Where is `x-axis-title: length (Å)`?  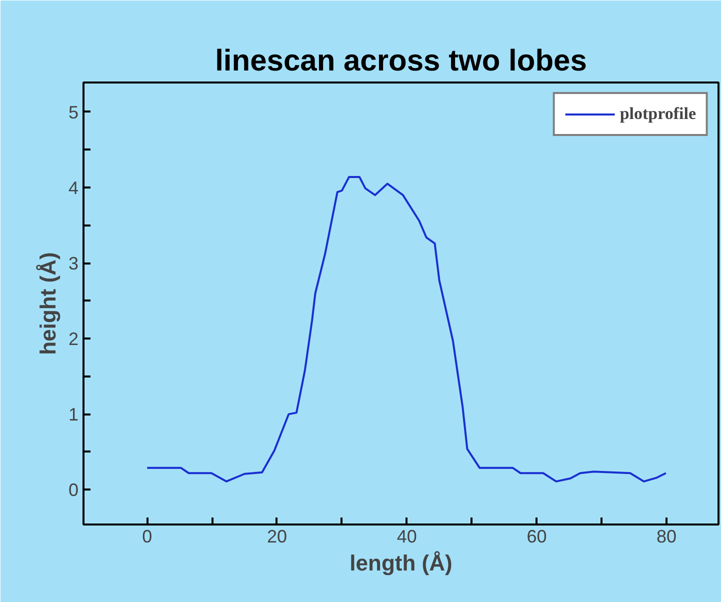
x-axis-title: length (Å) is located at coordinates (401, 563).